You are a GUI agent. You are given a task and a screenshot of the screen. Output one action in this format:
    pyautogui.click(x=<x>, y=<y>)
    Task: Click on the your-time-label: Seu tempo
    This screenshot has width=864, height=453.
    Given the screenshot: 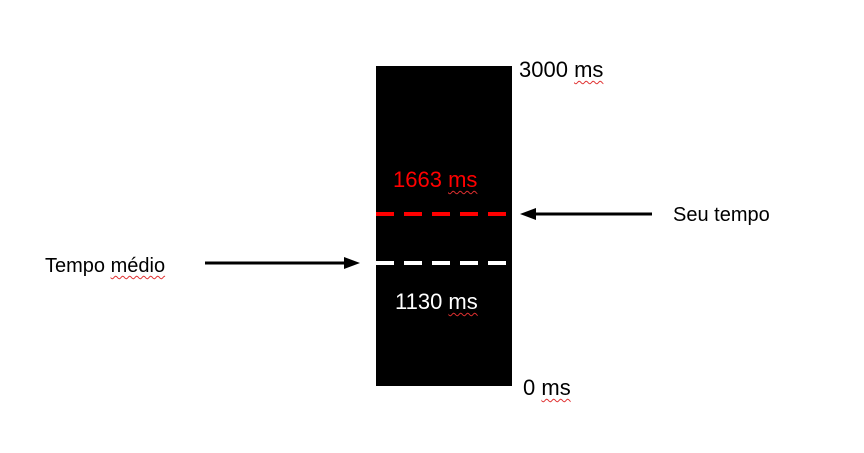 What is the action you would take?
    pyautogui.click(x=721, y=215)
    